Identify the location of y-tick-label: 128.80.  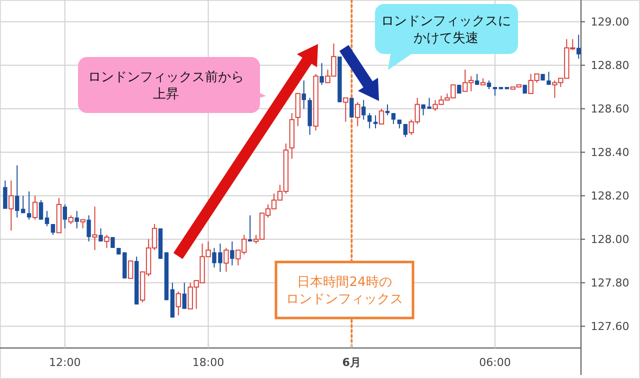
(610, 65).